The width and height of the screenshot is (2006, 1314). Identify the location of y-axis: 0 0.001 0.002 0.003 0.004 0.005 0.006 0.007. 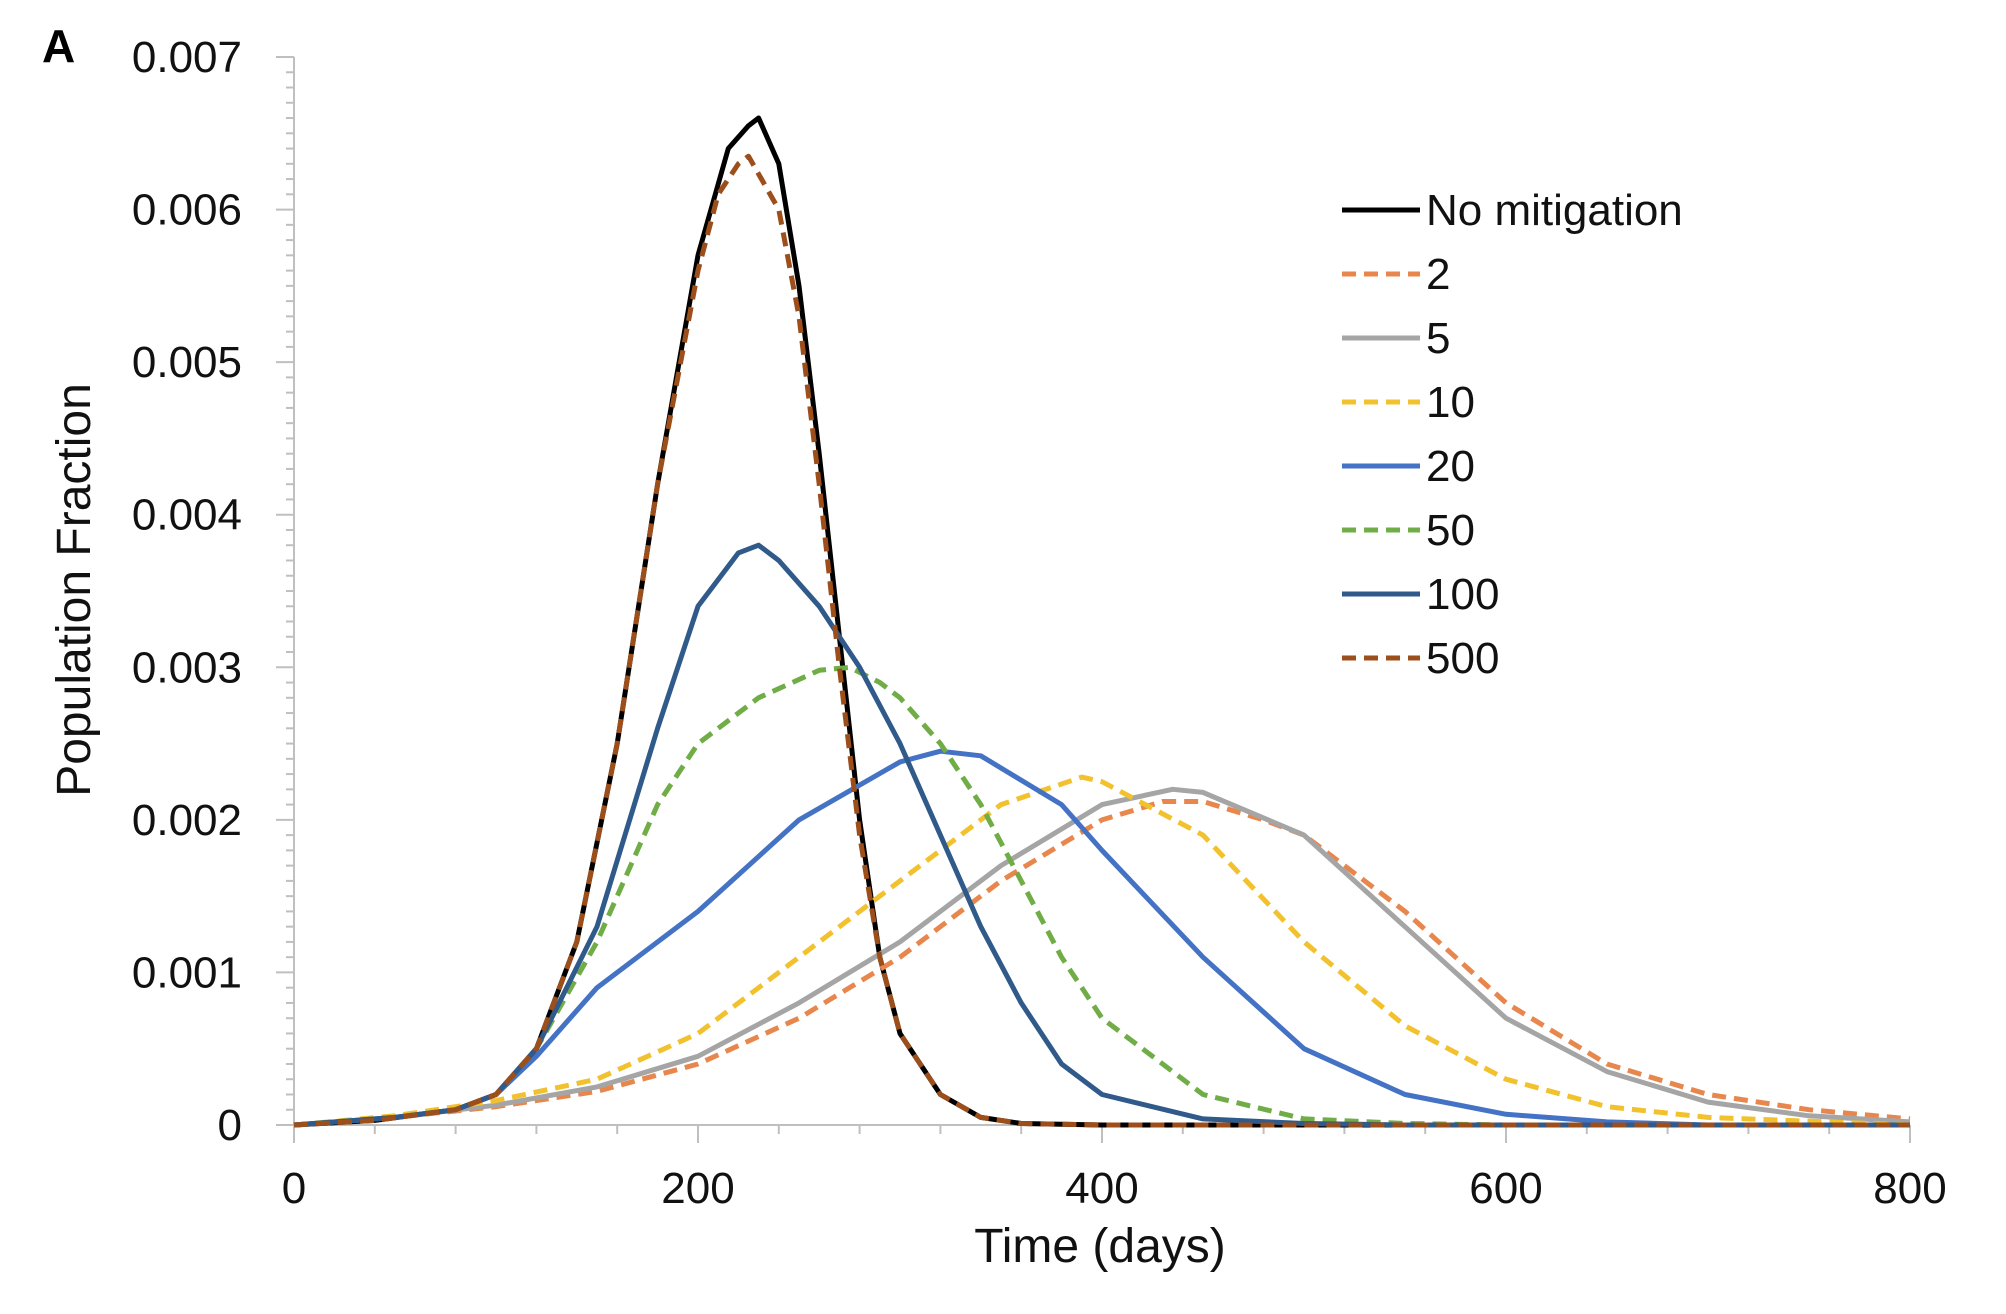
(213, 591).